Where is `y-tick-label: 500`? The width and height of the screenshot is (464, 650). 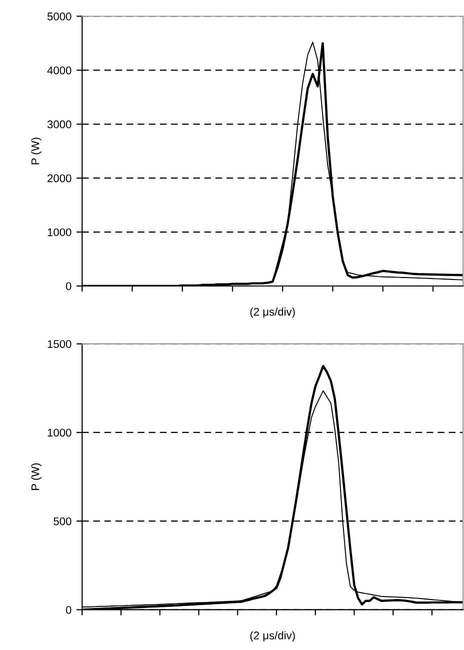 y-tick-label: 500 is located at coordinates (63, 521).